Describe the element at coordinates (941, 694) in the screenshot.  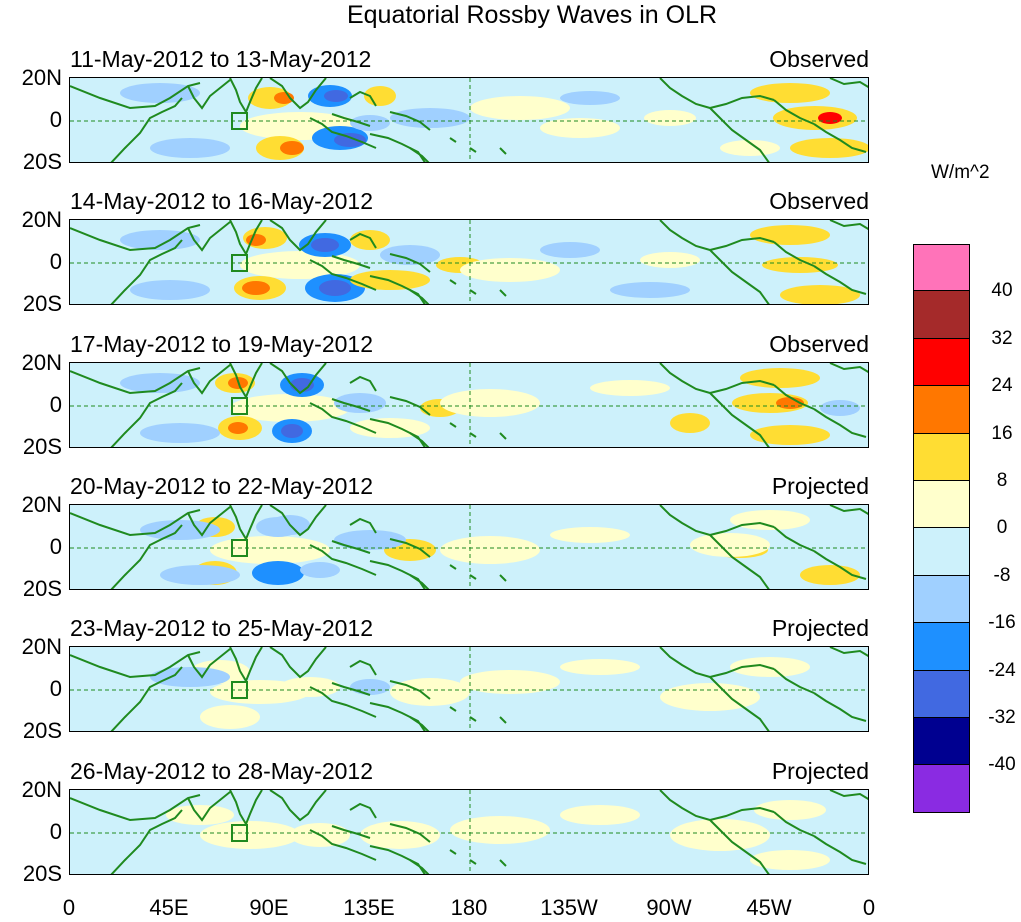
I see `colorbar-swatch` at that location.